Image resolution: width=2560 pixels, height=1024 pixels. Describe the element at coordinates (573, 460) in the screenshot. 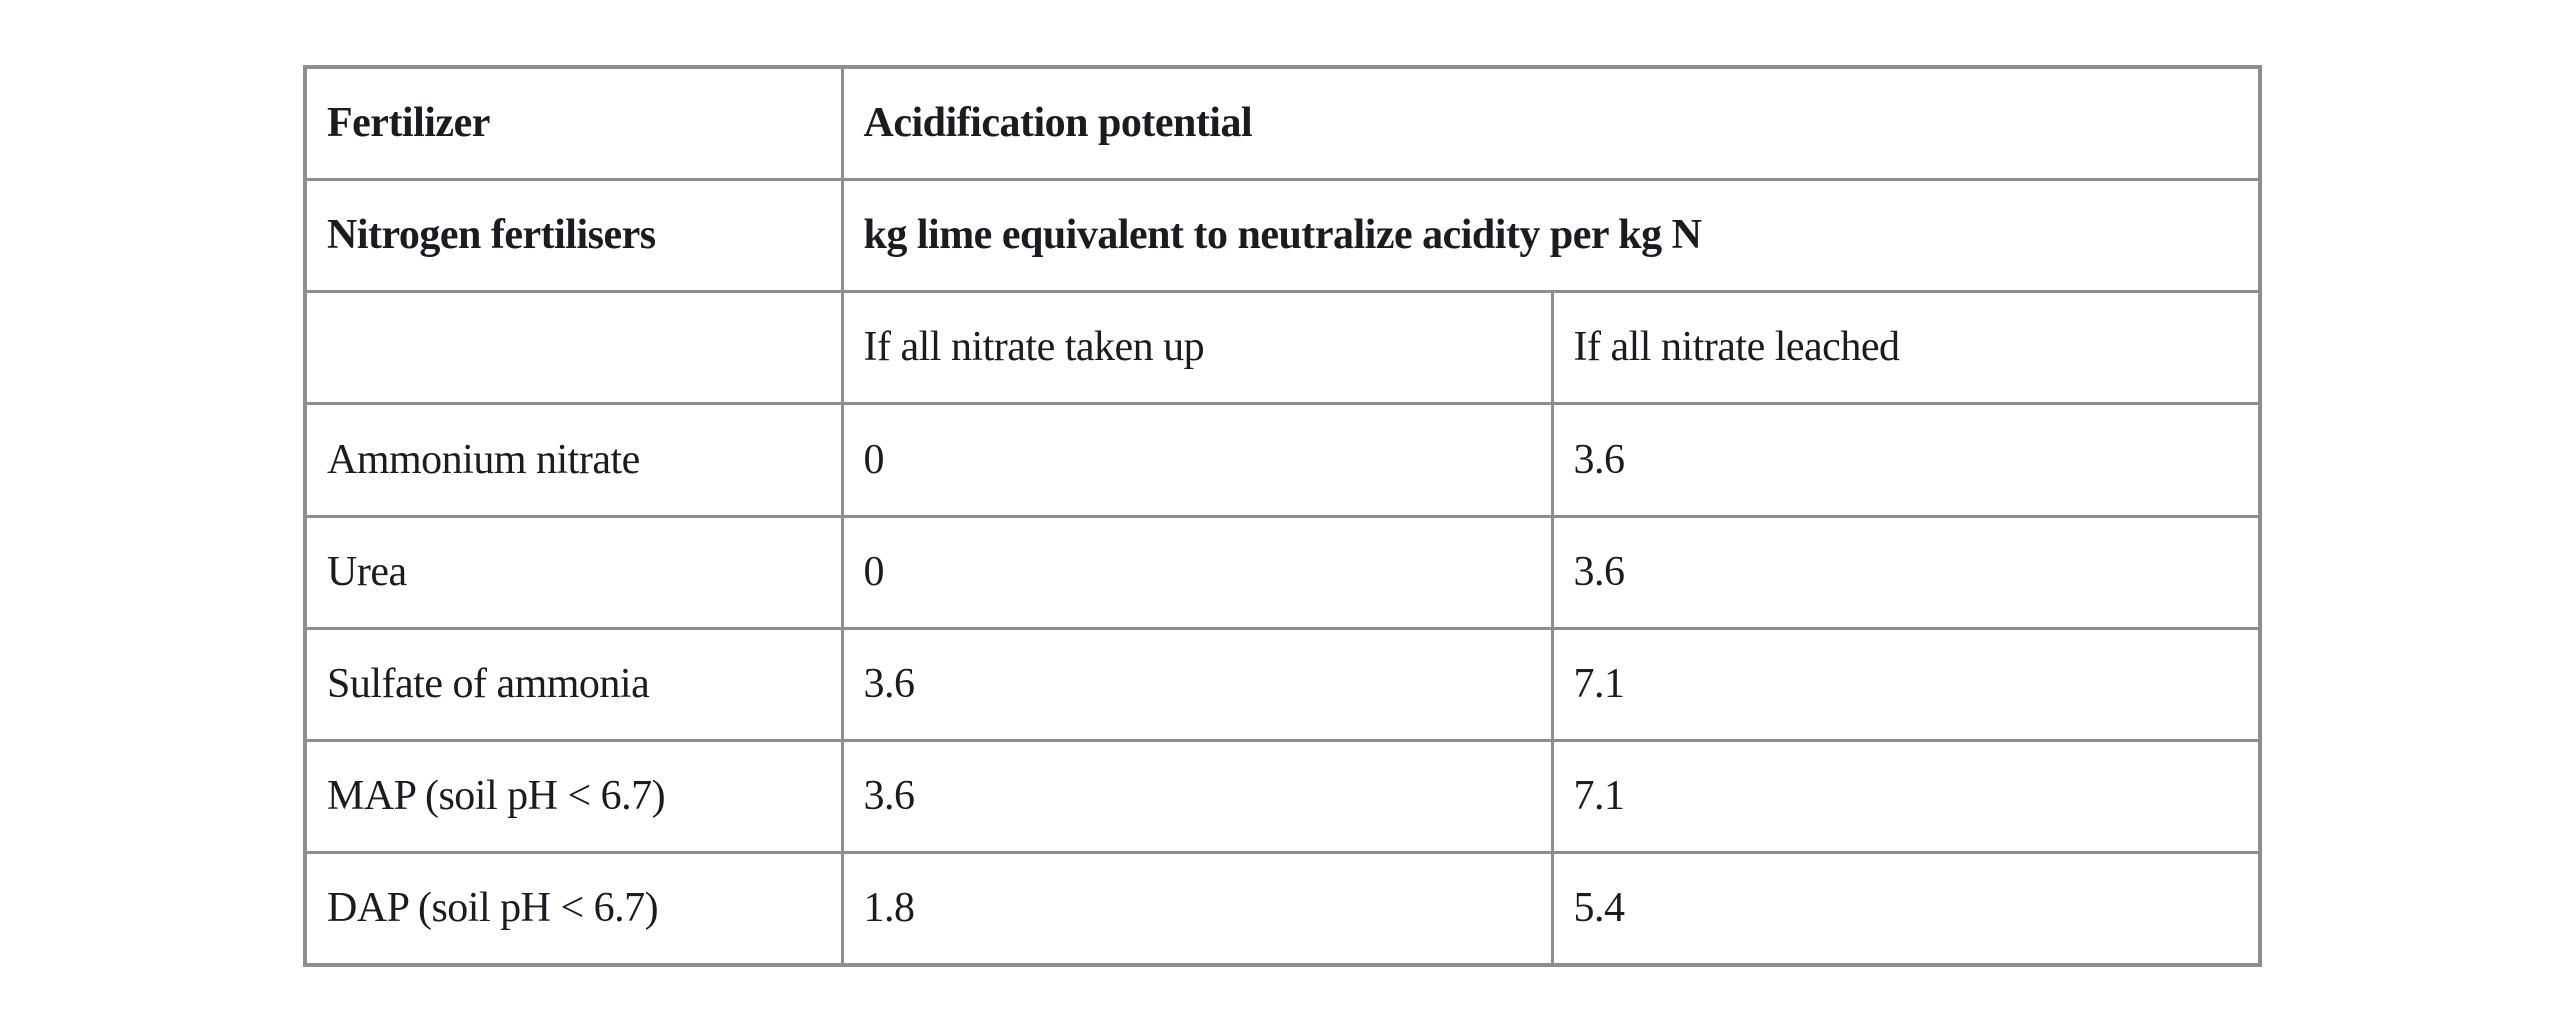

I see `fertilizer-name-cell: Ammonium nitrate` at that location.